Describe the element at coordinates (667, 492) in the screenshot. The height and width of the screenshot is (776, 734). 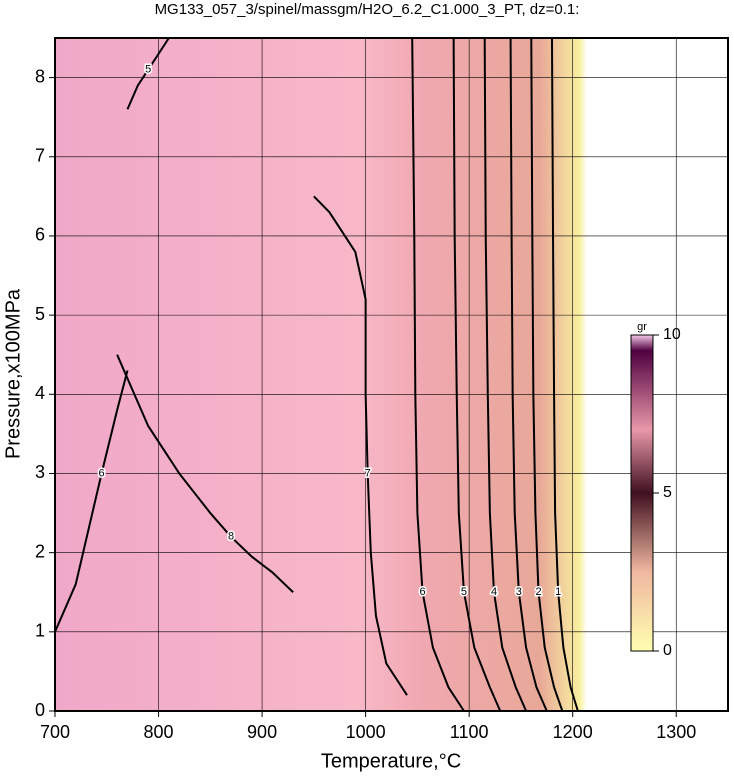
I see `colorbar-tick-label: 5` at that location.